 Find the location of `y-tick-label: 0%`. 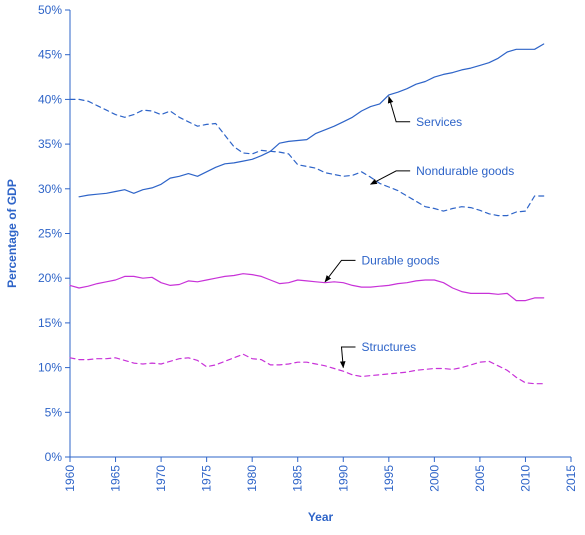

y-tick-label: 0% is located at coordinates (54, 457).